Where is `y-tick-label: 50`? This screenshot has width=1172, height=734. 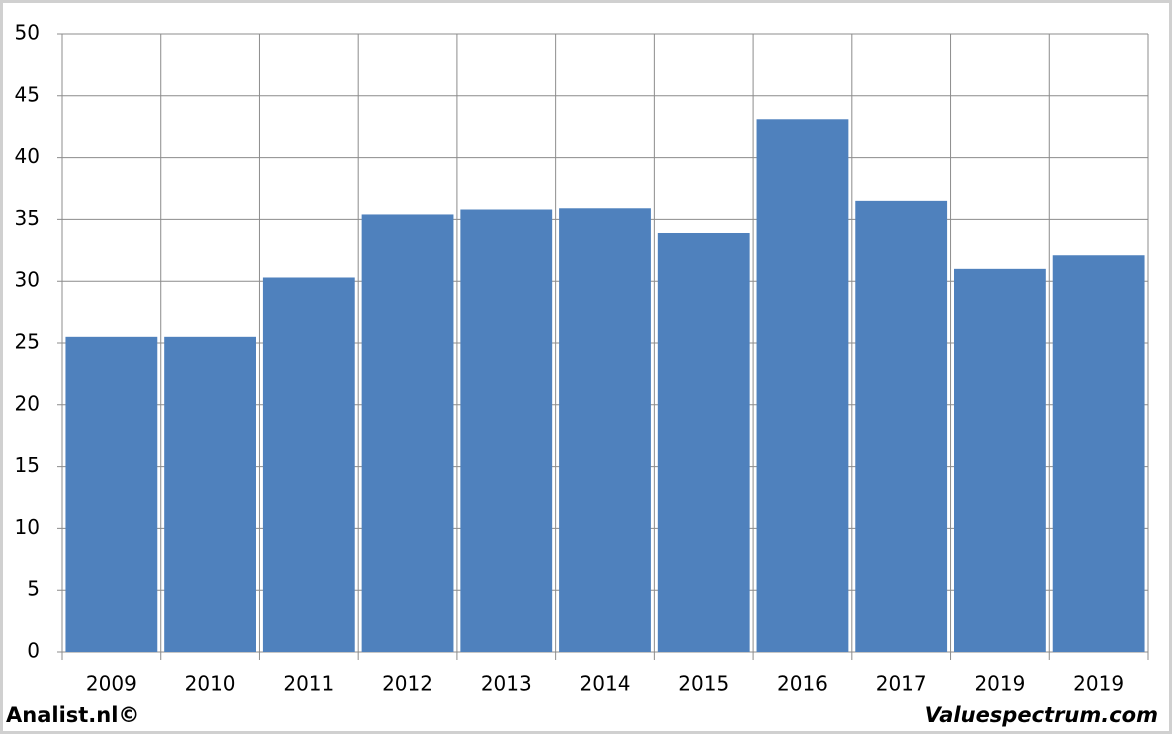 y-tick-label: 50 is located at coordinates (27, 33).